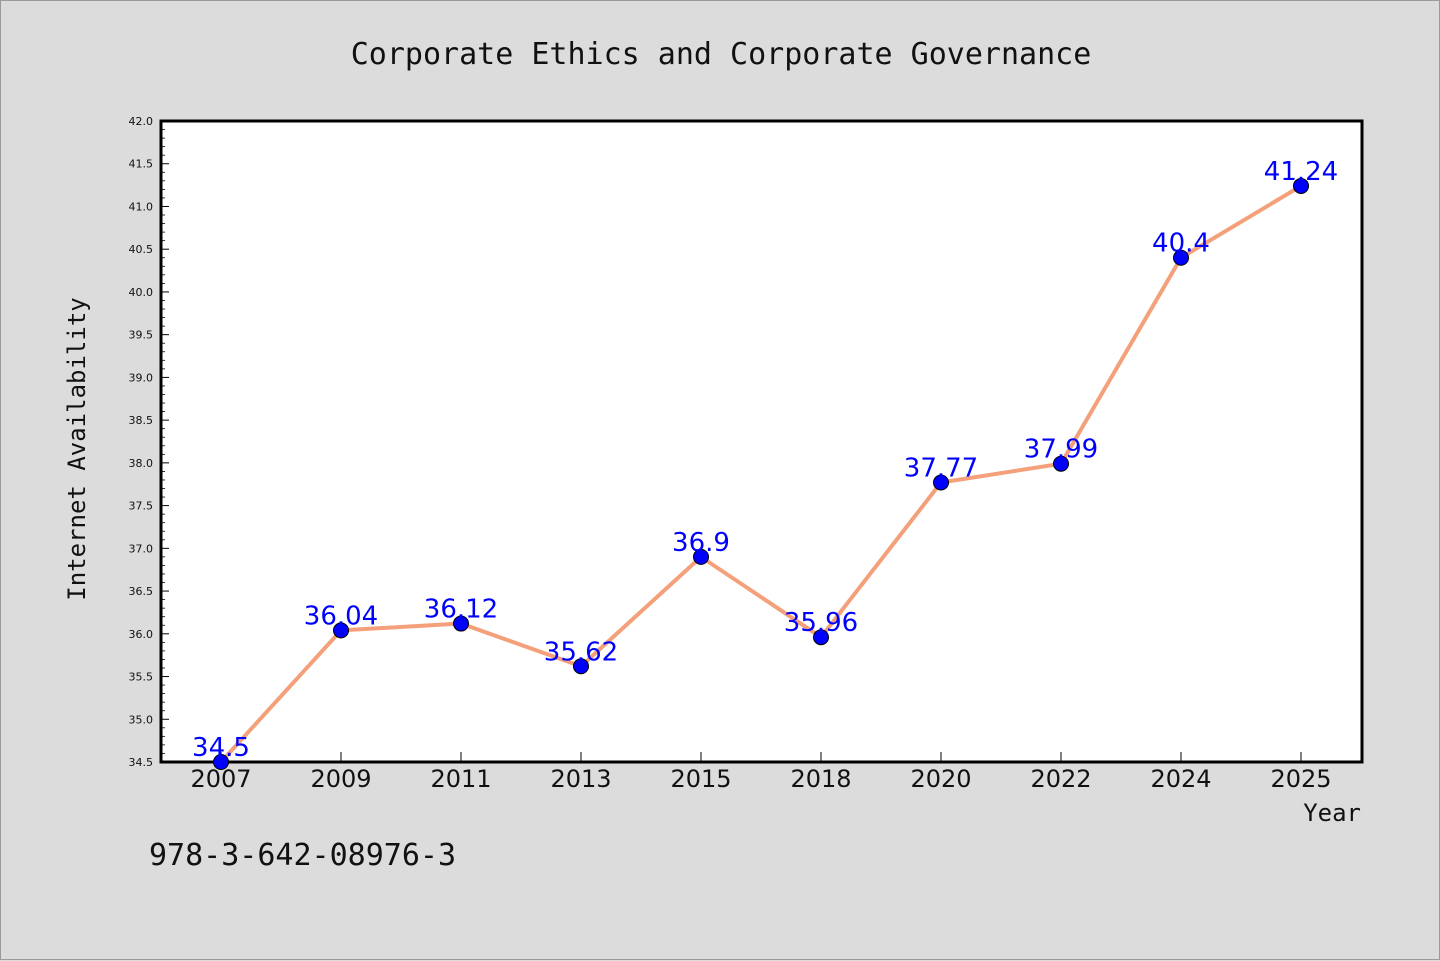  What do you see at coordinates (141, 377) in the screenshot?
I see `y-tick-label: 39.0` at bounding box center [141, 377].